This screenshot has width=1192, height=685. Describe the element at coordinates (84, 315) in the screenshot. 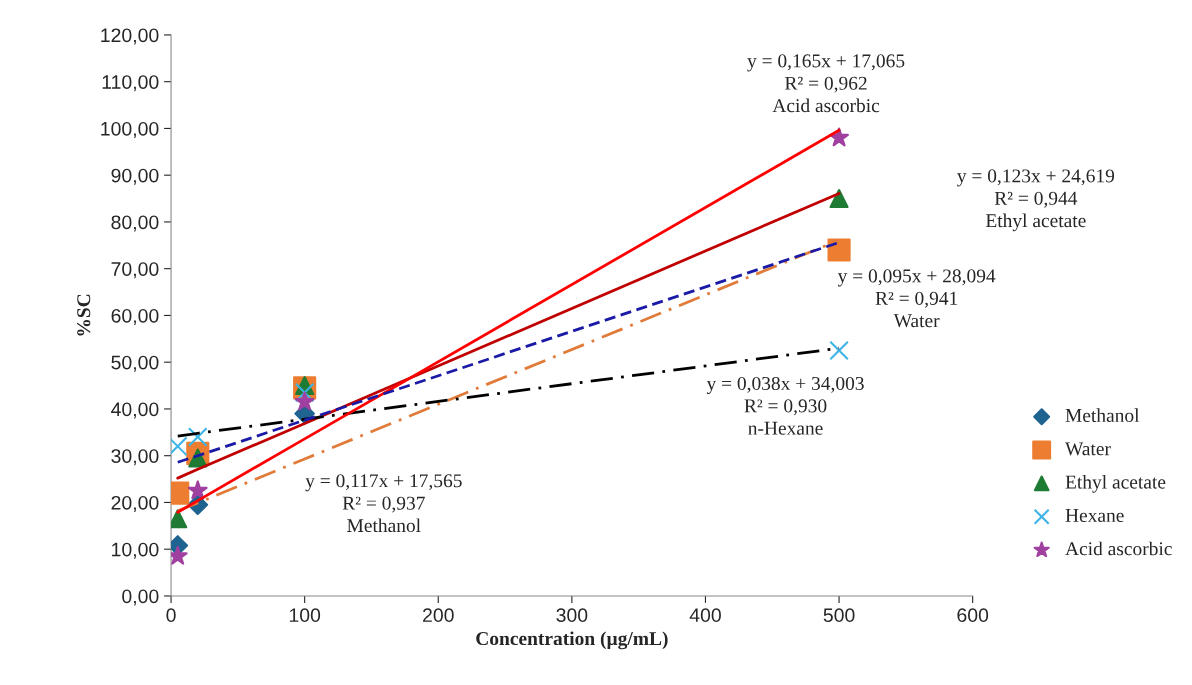

I see `y-axis-title: %SC` at that location.